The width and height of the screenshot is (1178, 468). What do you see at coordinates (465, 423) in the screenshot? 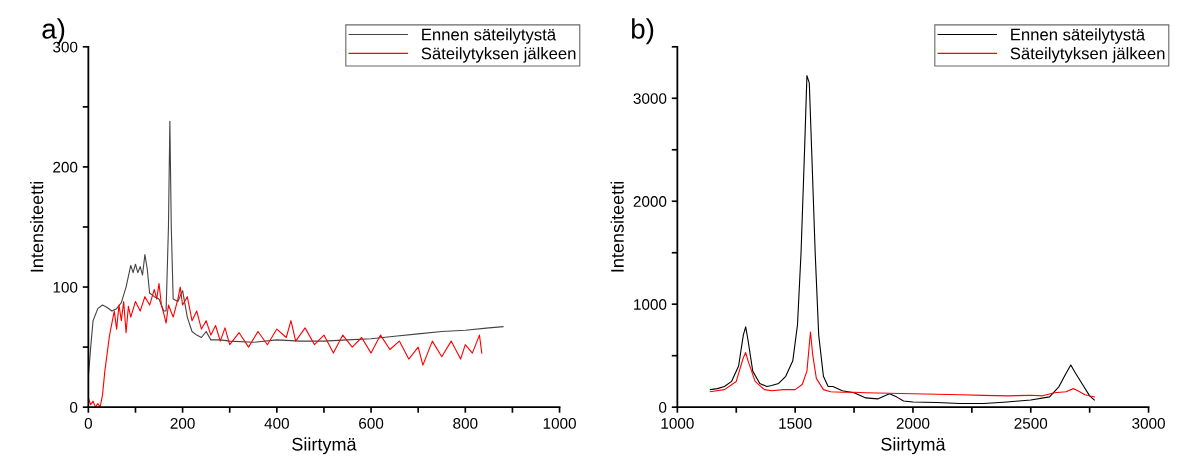
I see `x-tick-label: 800` at bounding box center [465, 423].